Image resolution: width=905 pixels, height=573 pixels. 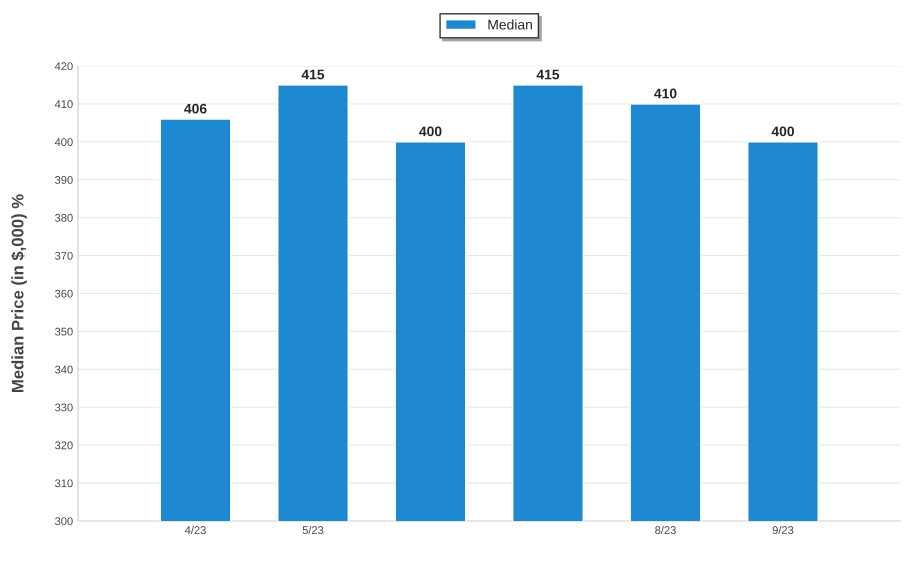 I want to click on y-tick-label: 320, so click(x=64, y=445).